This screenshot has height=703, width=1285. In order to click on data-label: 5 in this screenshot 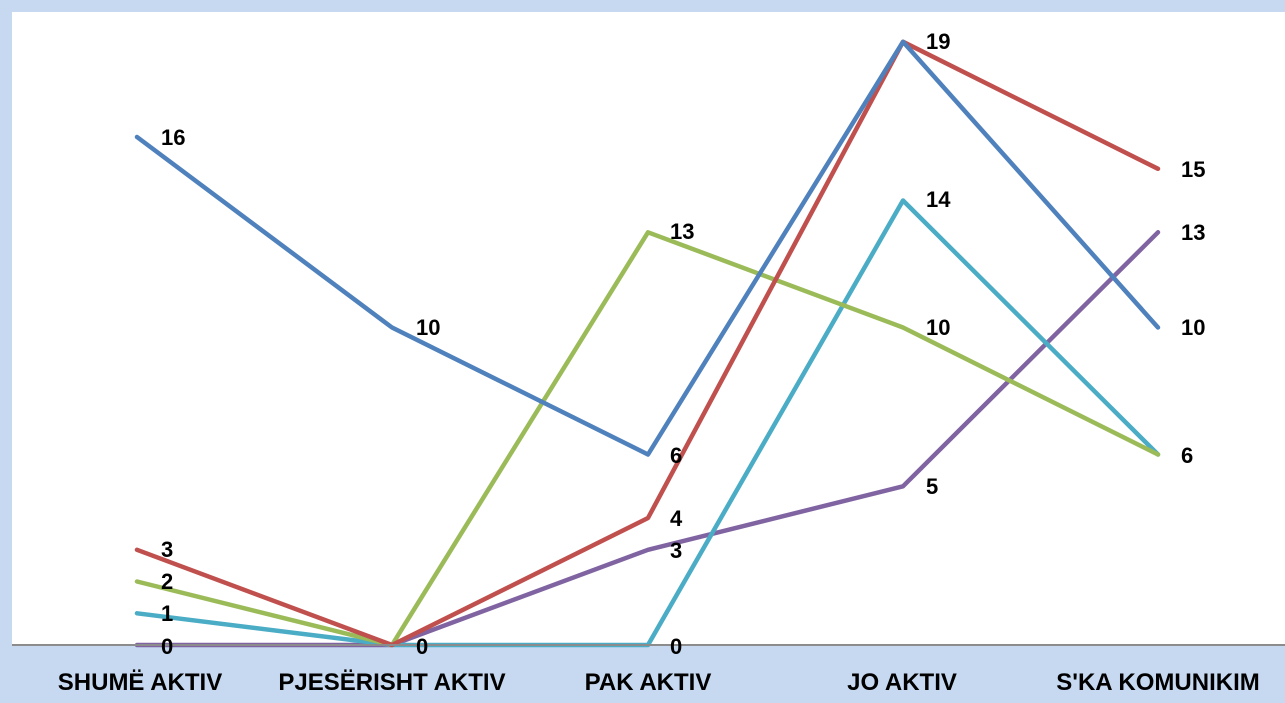, I will do `click(932, 486)`.